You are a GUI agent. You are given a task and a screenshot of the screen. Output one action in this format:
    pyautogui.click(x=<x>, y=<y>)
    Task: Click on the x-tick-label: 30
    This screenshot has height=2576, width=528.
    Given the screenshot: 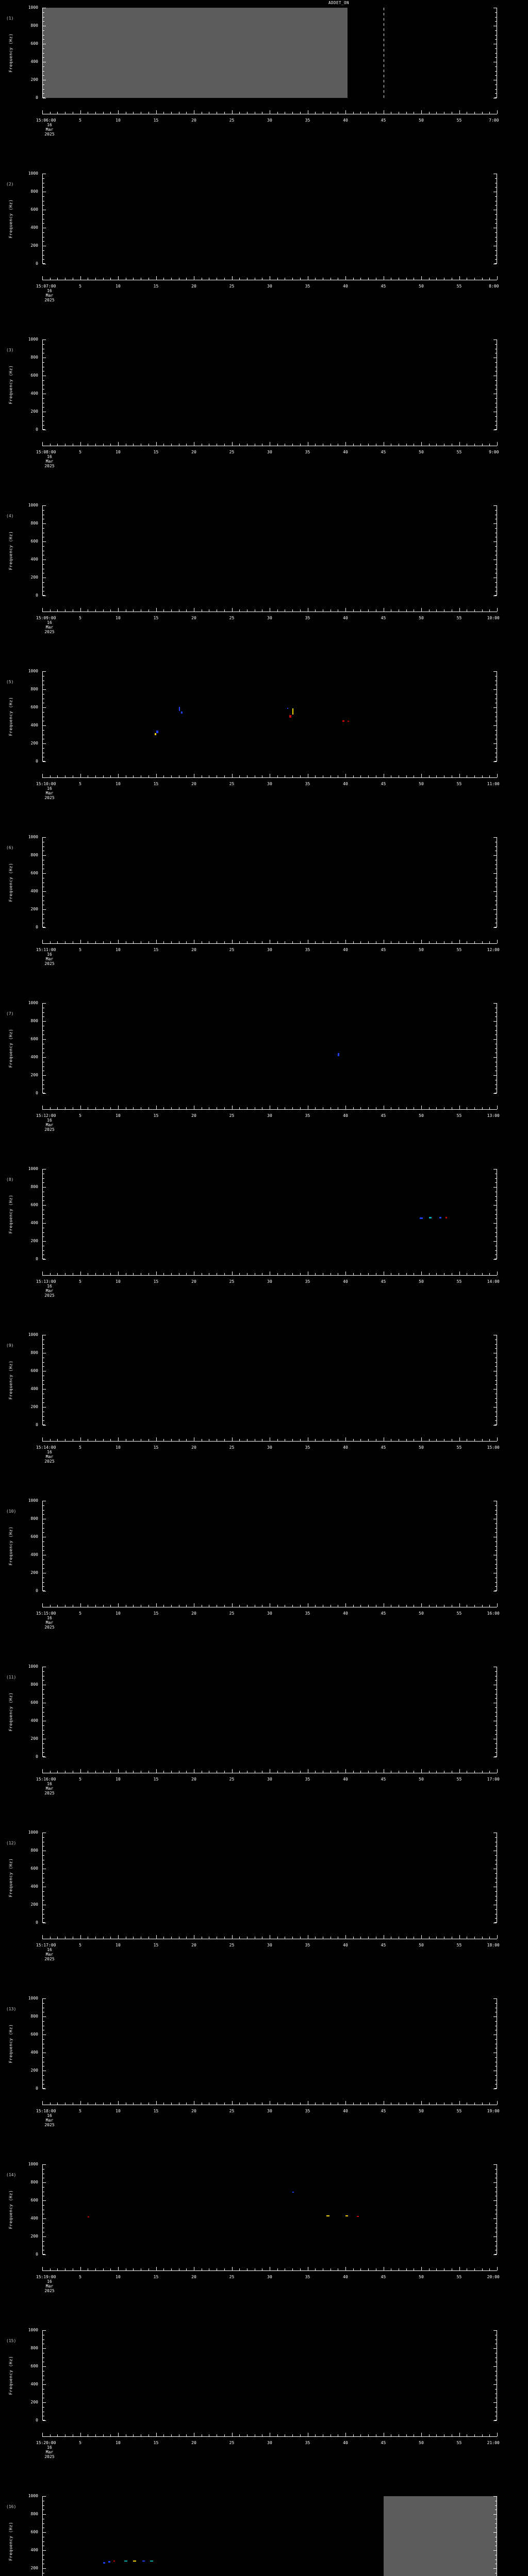 What is the action you would take?
    pyautogui.click(x=269, y=452)
    